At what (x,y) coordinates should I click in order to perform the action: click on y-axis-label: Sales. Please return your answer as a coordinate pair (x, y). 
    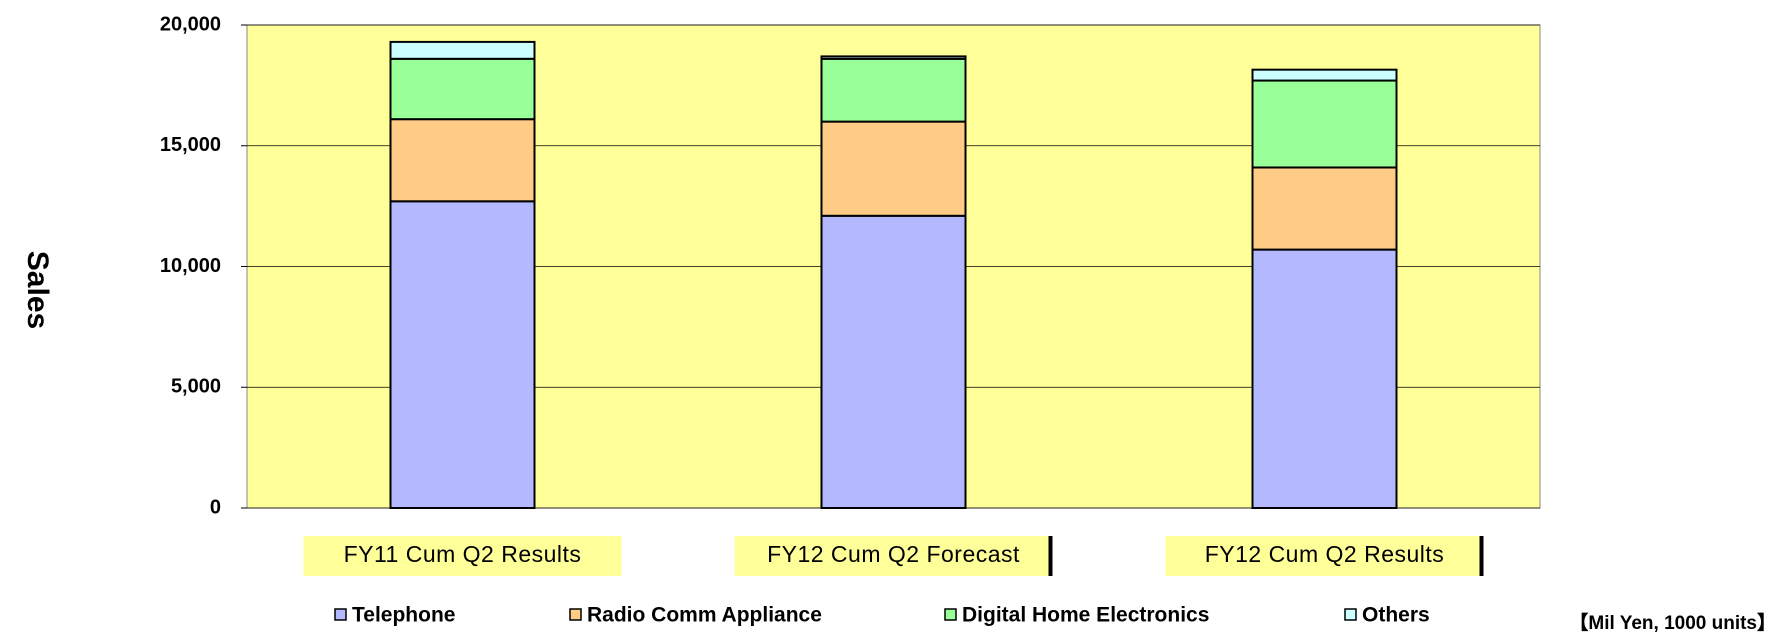
    Looking at the image, I should click on (37, 290).